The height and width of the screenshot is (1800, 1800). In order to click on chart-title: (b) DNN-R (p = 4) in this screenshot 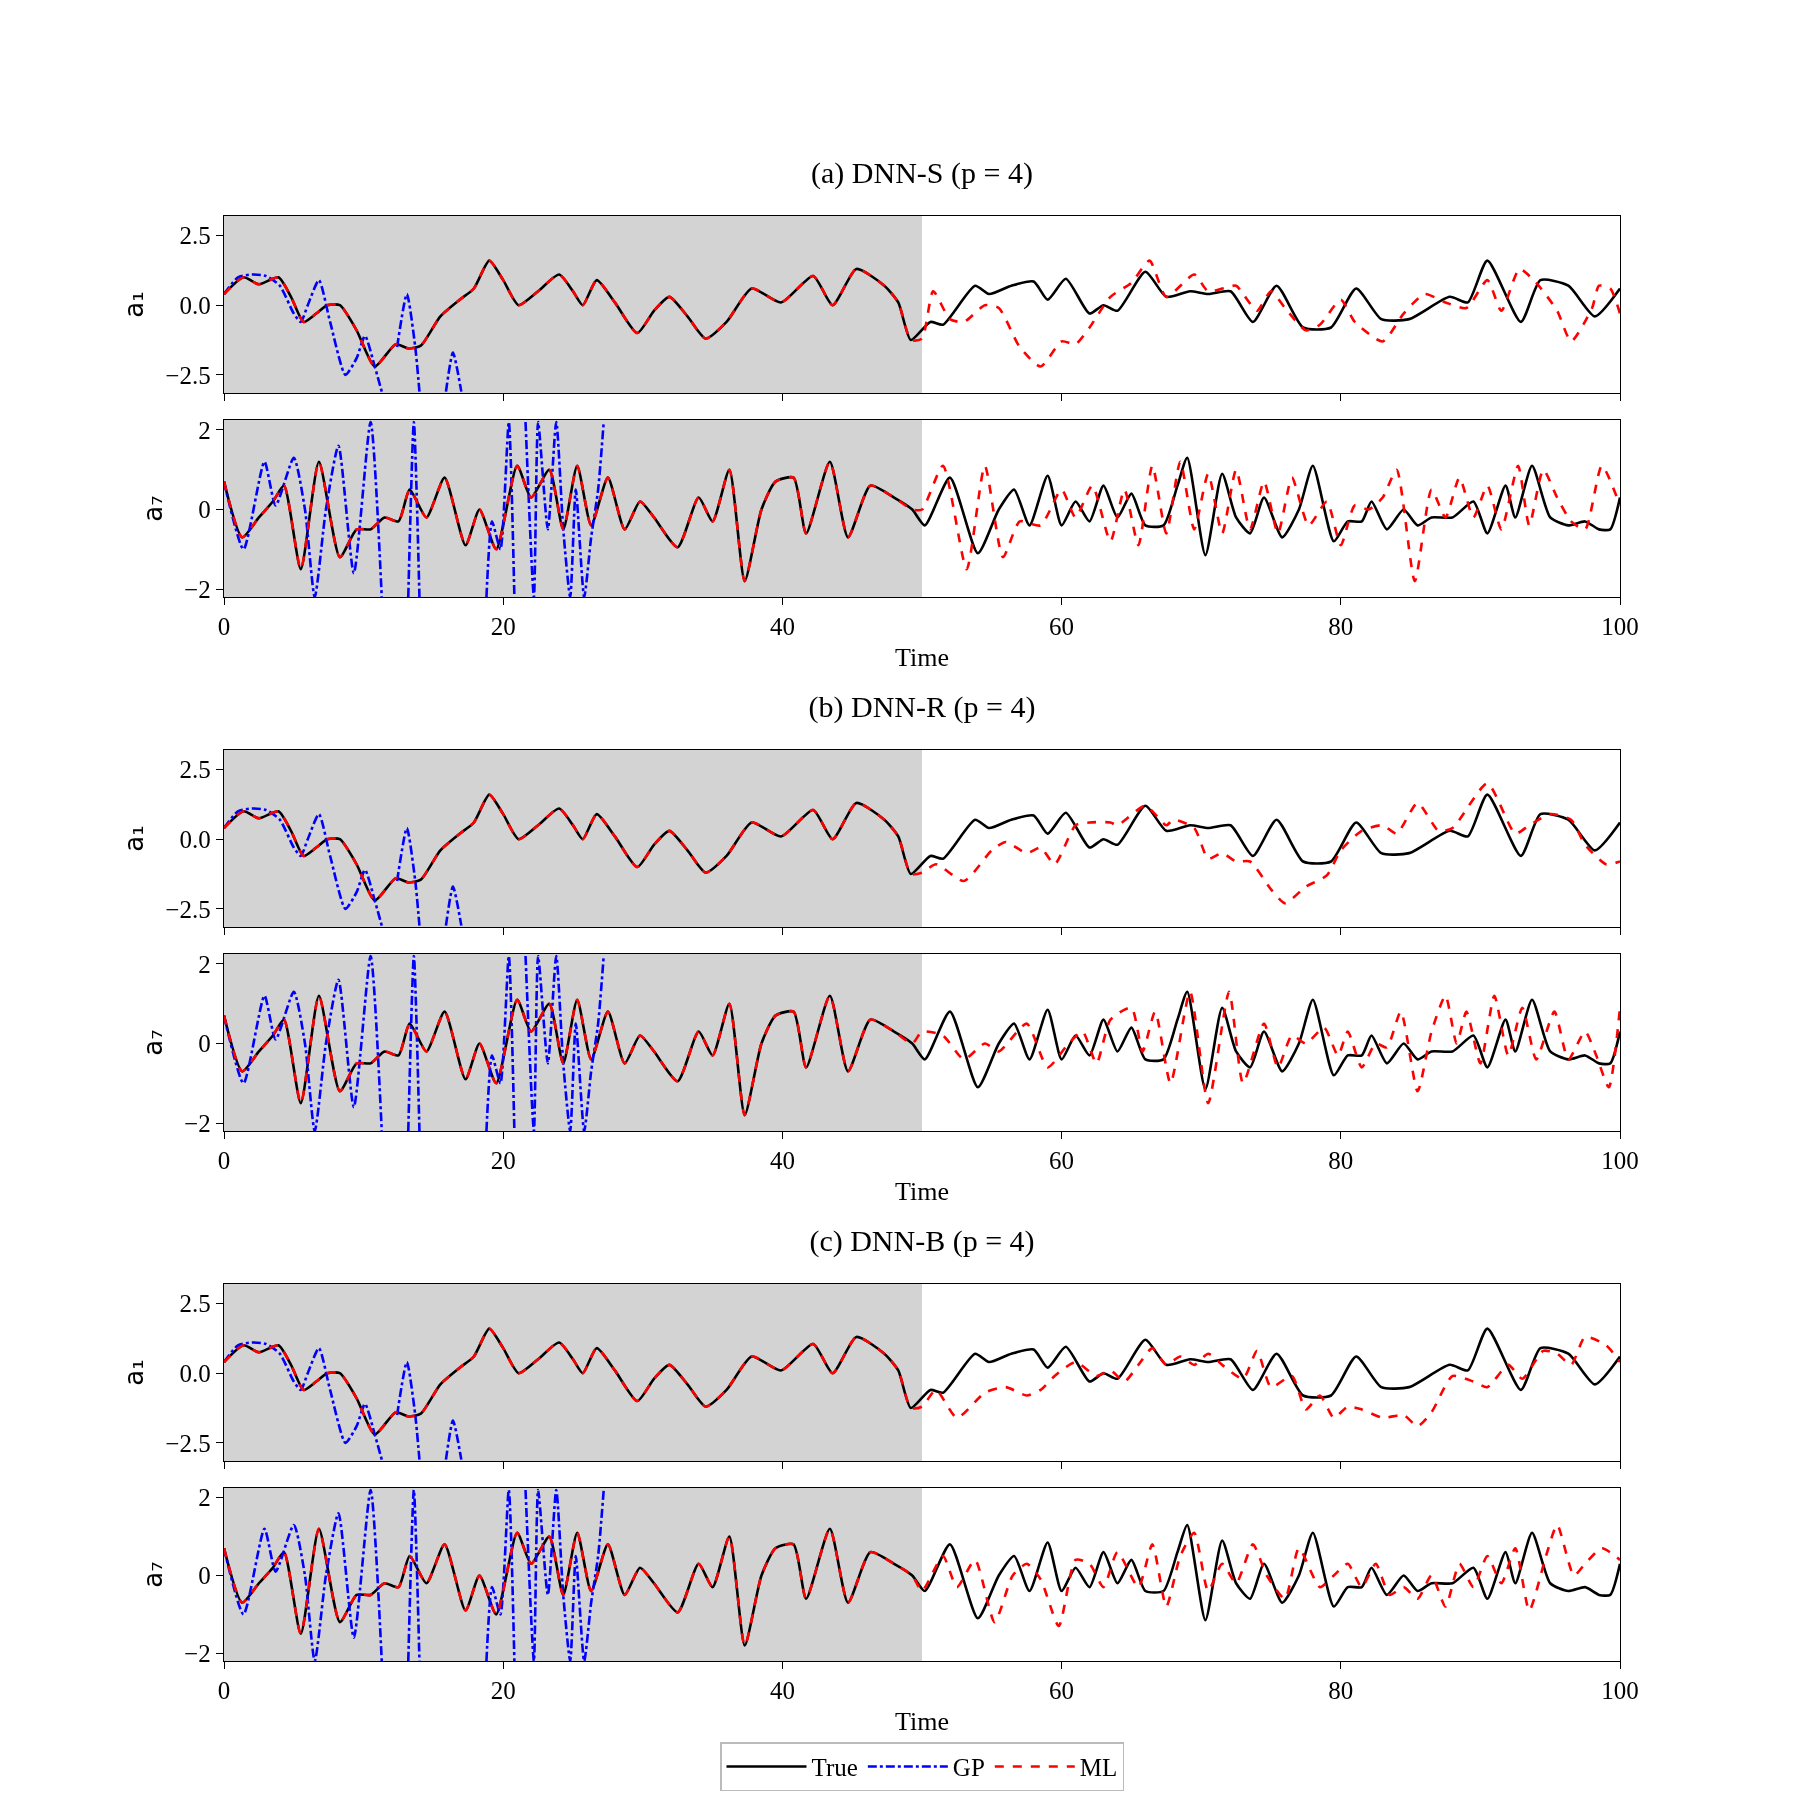, I will do `click(922, 707)`.